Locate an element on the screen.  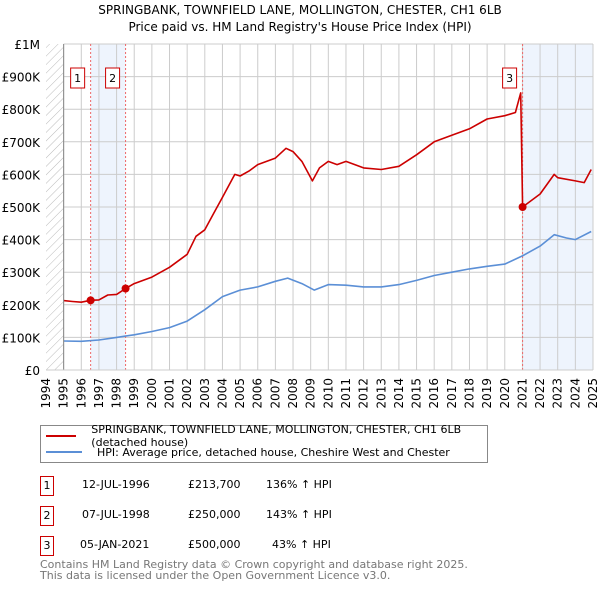
sale-label-1: 1 is located at coordinates (77, 78).